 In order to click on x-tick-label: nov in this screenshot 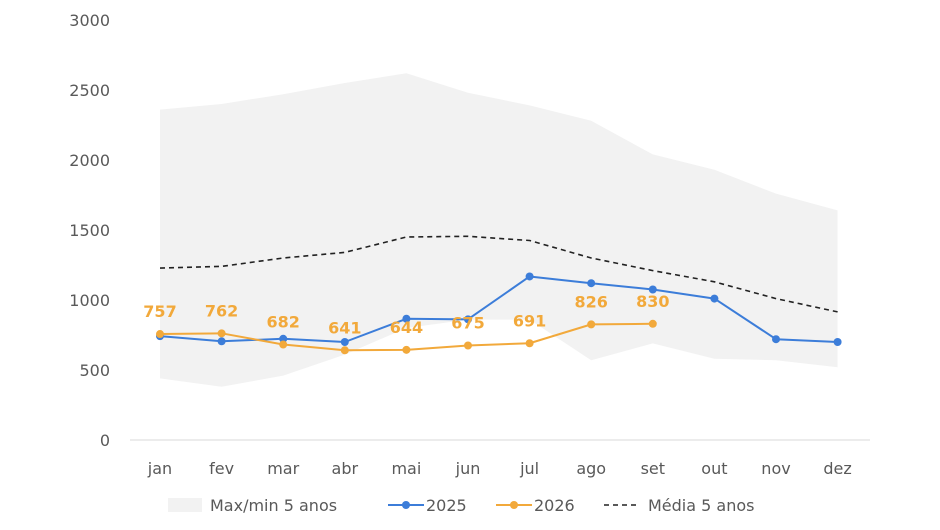, I will do `click(775, 468)`.